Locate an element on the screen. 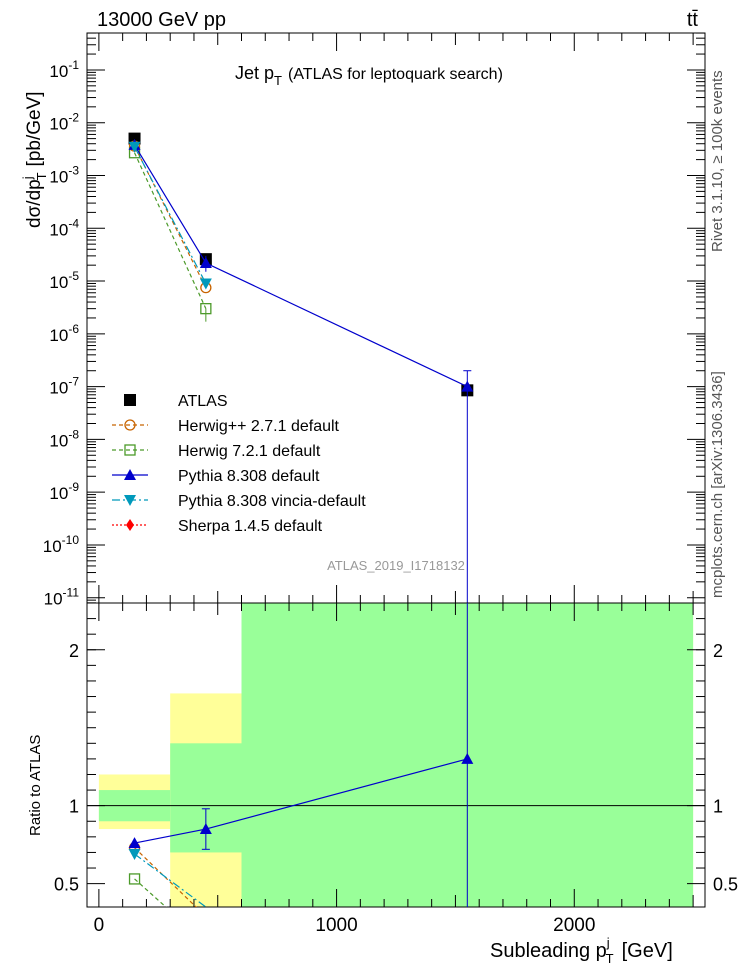 This screenshot has width=746, height=972. ratio-series-herwig7 is located at coordinates (147, 890).